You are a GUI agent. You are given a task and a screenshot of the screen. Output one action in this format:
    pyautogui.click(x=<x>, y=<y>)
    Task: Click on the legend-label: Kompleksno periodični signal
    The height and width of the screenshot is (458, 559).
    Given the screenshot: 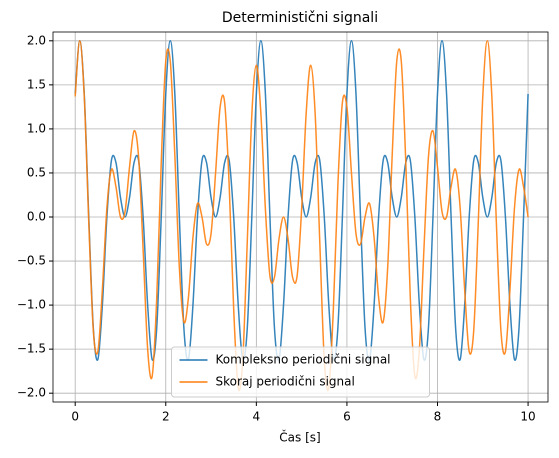 What is the action you would take?
    pyautogui.click(x=303, y=360)
    